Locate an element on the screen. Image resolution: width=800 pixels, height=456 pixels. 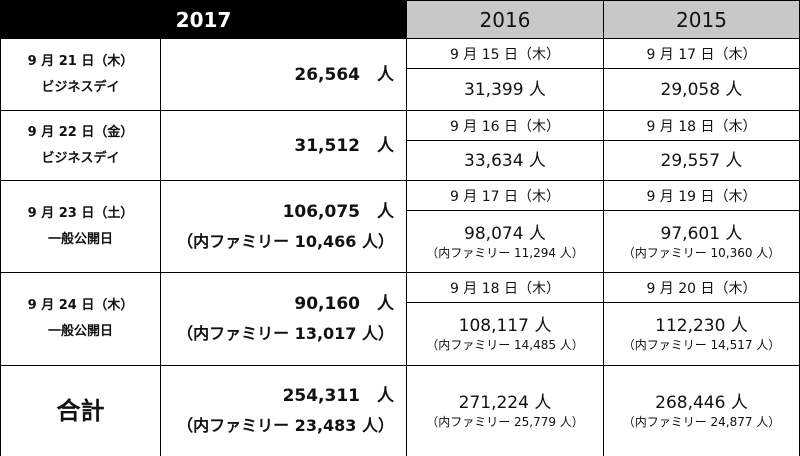
count-cell: 26,564 人 is located at coordinates (283, 74).